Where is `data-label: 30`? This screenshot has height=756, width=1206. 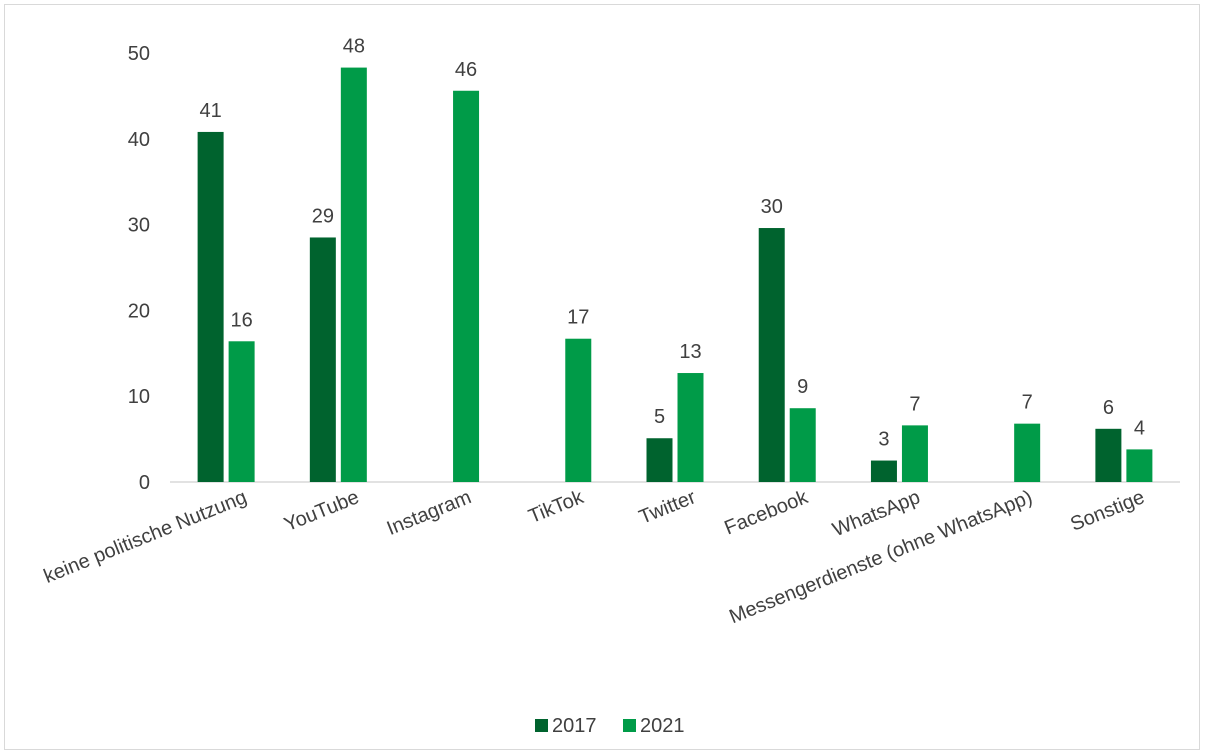 data-label: 30 is located at coordinates (772, 207).